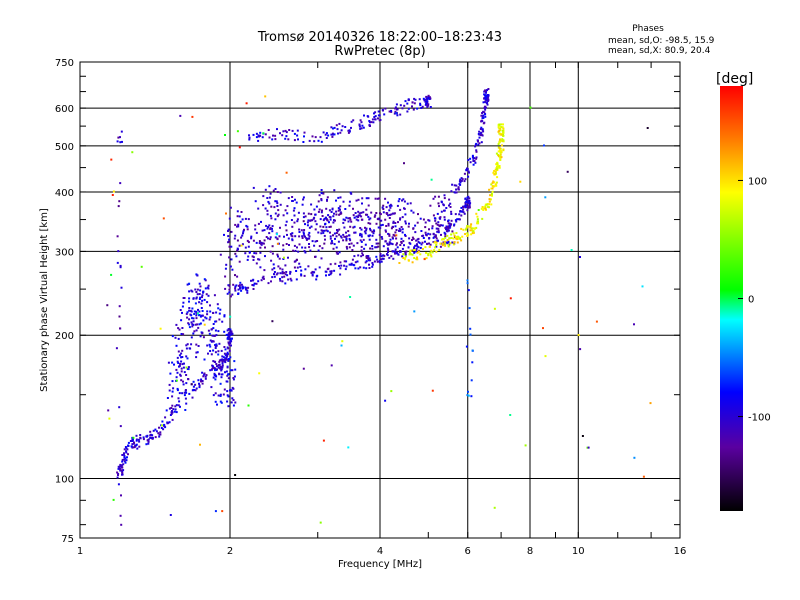  What do you see at coordinates (64, 336) in the screenshot?
I see `y-tick-label: 200` at bounding box center [64, 336].